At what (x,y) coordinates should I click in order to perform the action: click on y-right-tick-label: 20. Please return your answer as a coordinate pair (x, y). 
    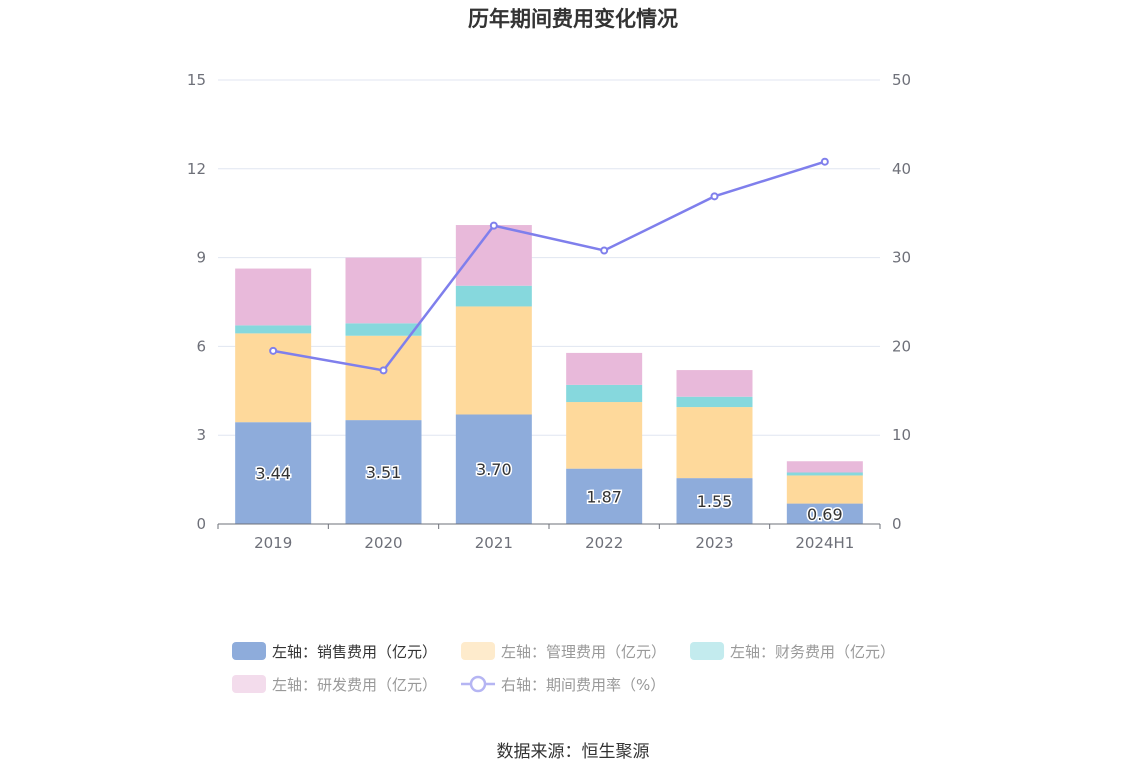
    Looking at the image, I should click on (901, 346).